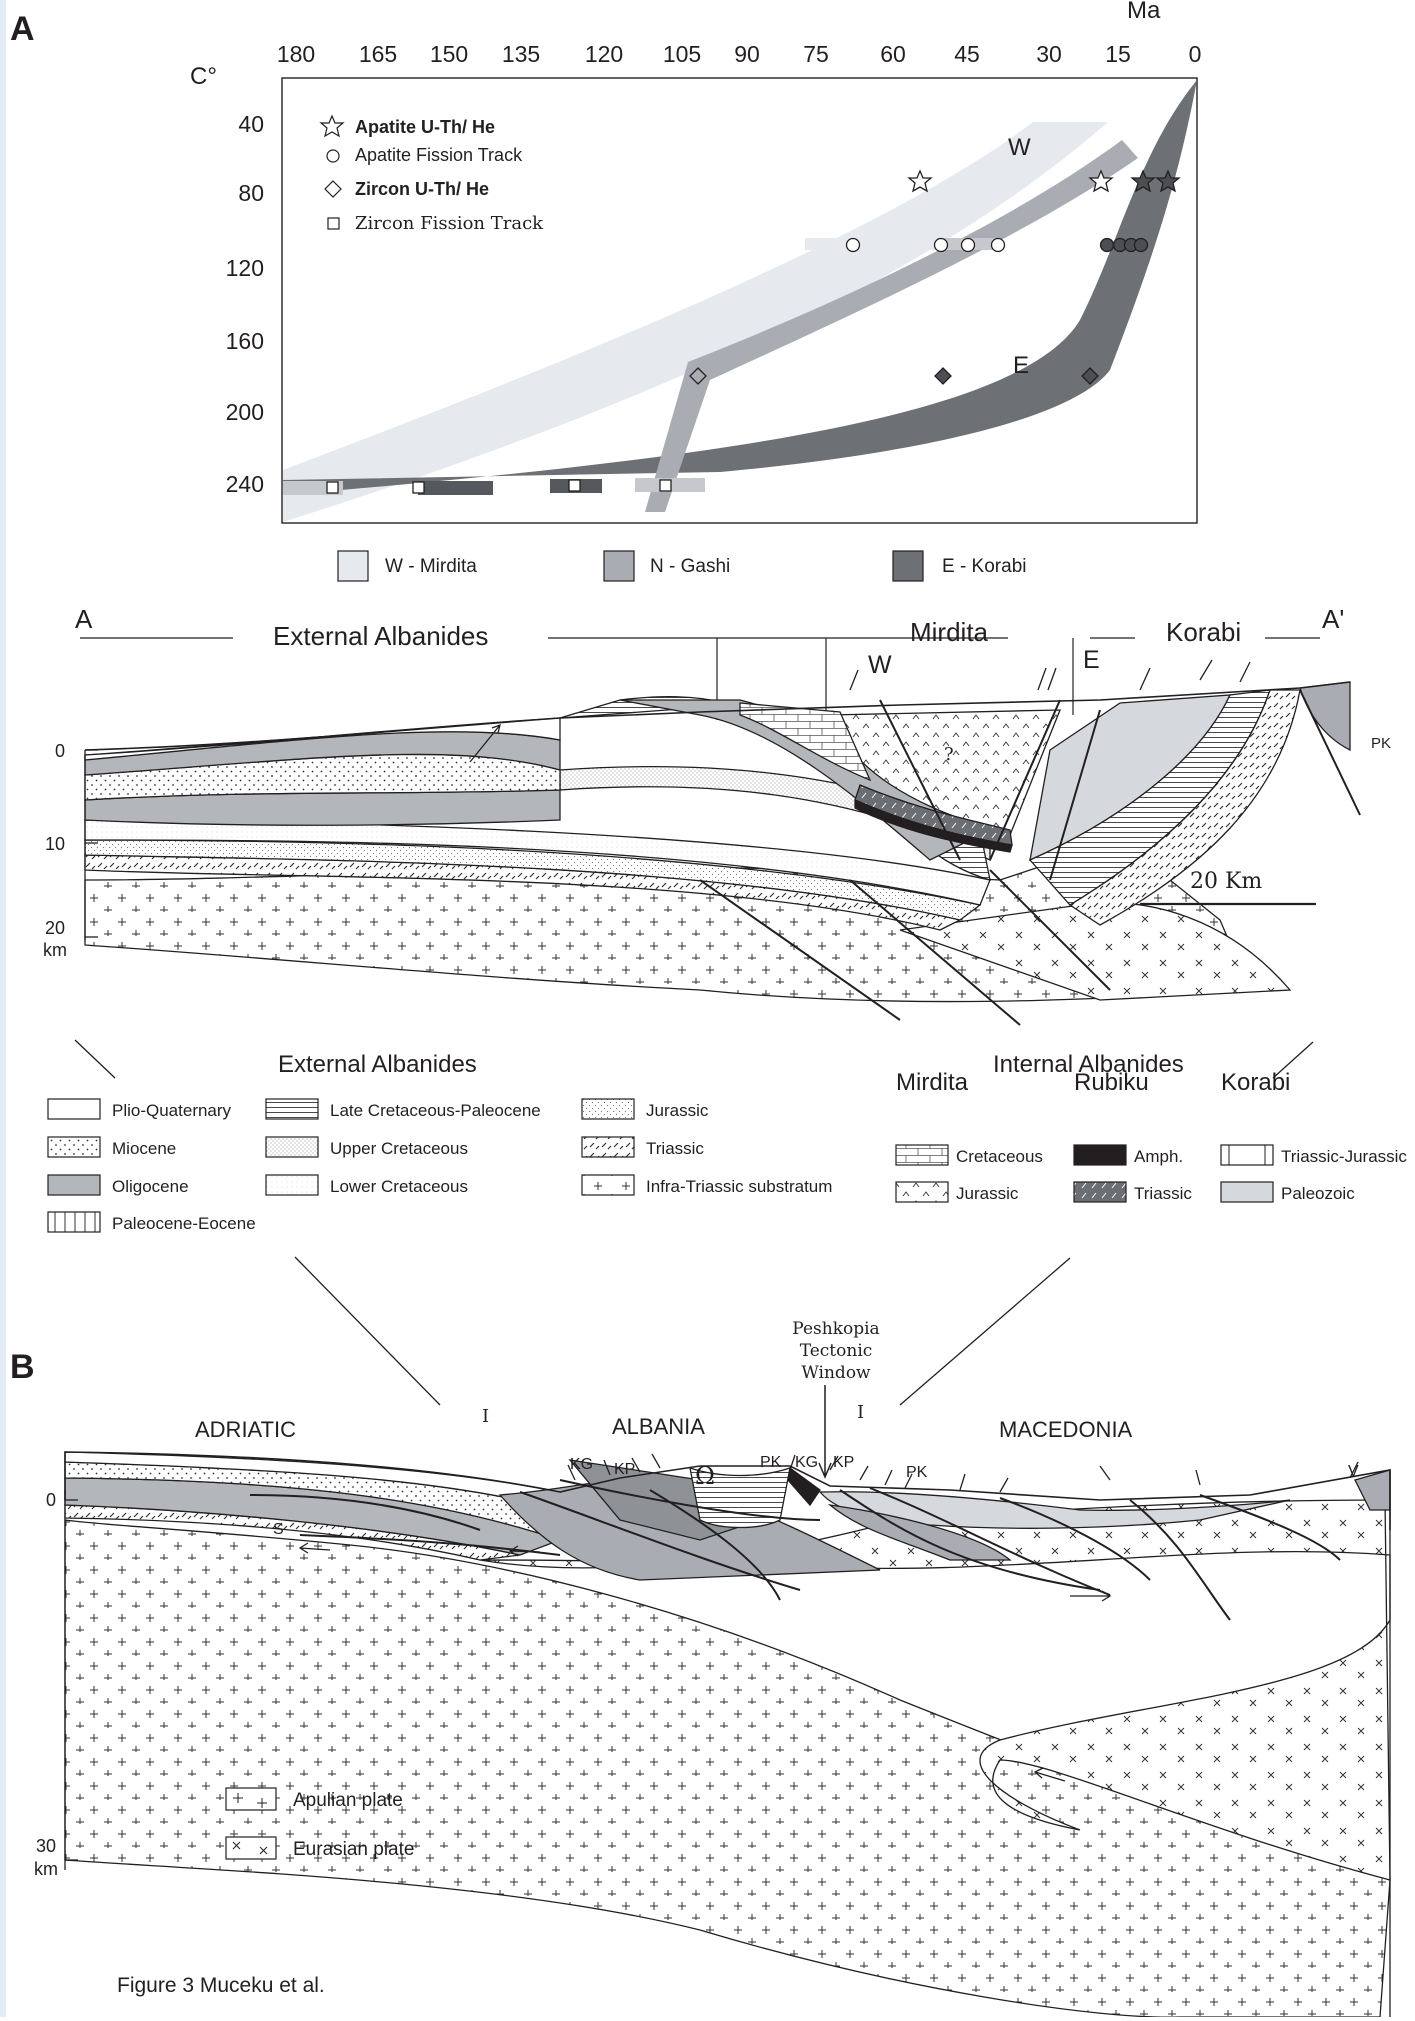 The image size is (1415, 2021). What do you see at coordinates (184, 1223) in the screenshot?
I see `legend-item-label: Paleocene-Eocene` at bounding box center [184, 1223].